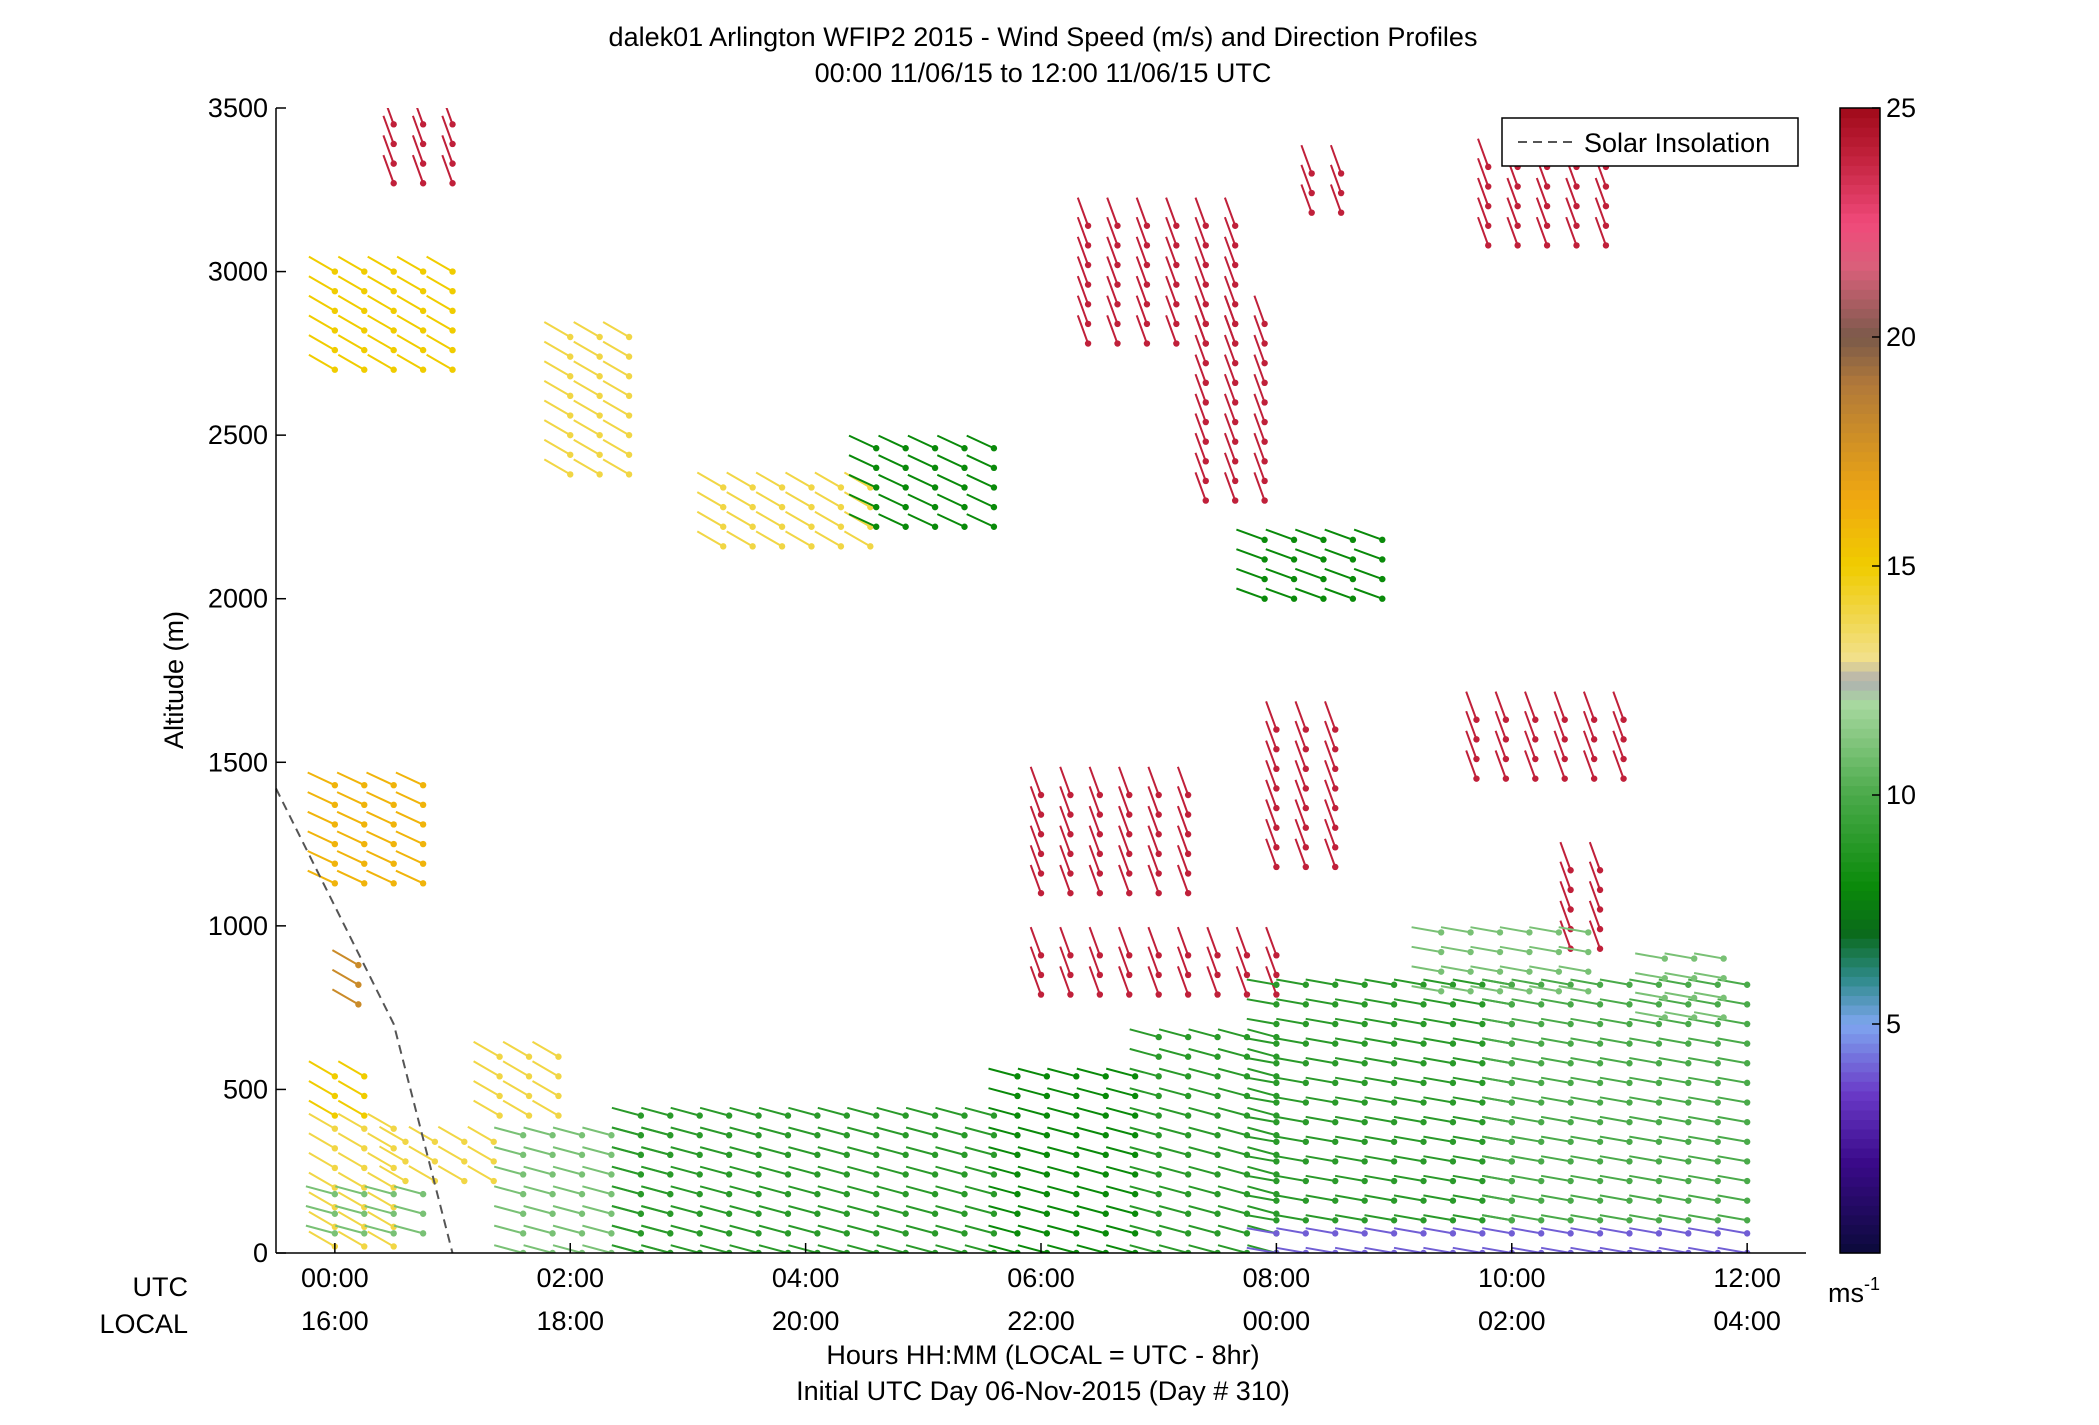 The width and height of the screenshot is (2099, 1425). What do you see at coordinates (335, 1278) in the screenshot?
I see `x-tick-label-utc: 00:00` at bounding box center [335, 1278].